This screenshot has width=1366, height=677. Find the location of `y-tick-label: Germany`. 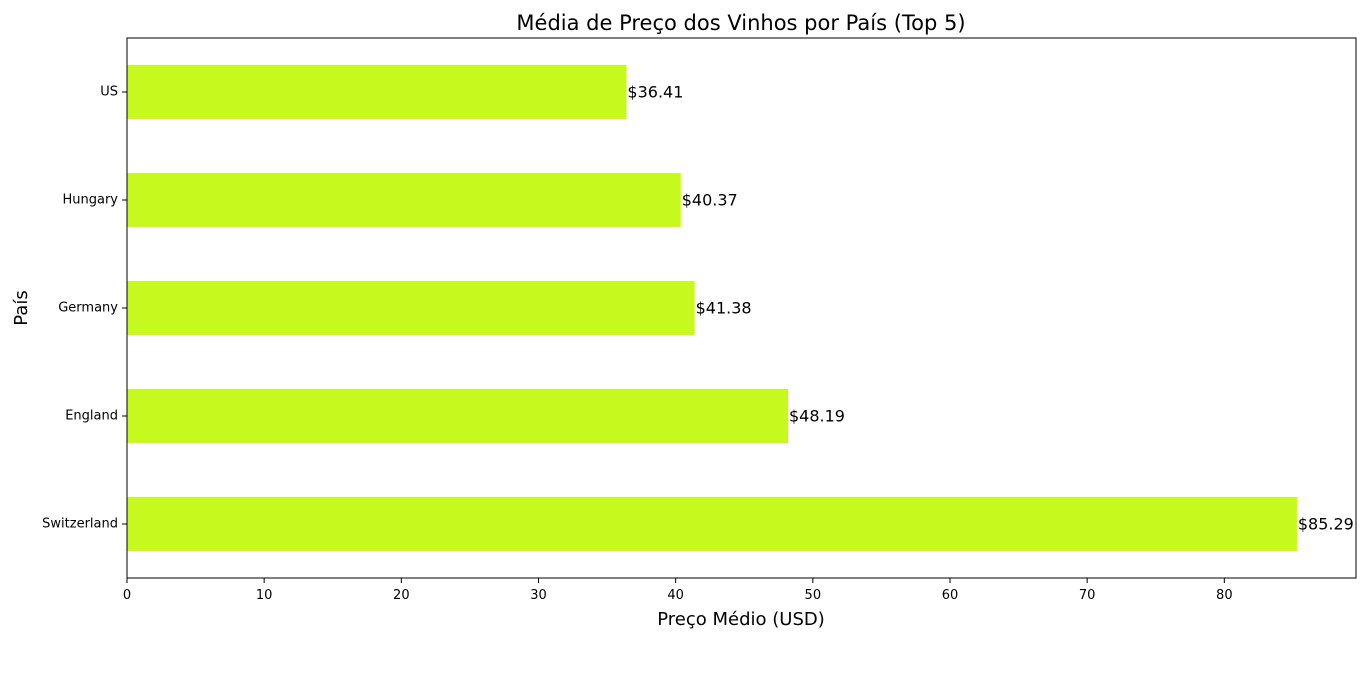

y-tick-label: Germany is located at coordinates (88, 308).